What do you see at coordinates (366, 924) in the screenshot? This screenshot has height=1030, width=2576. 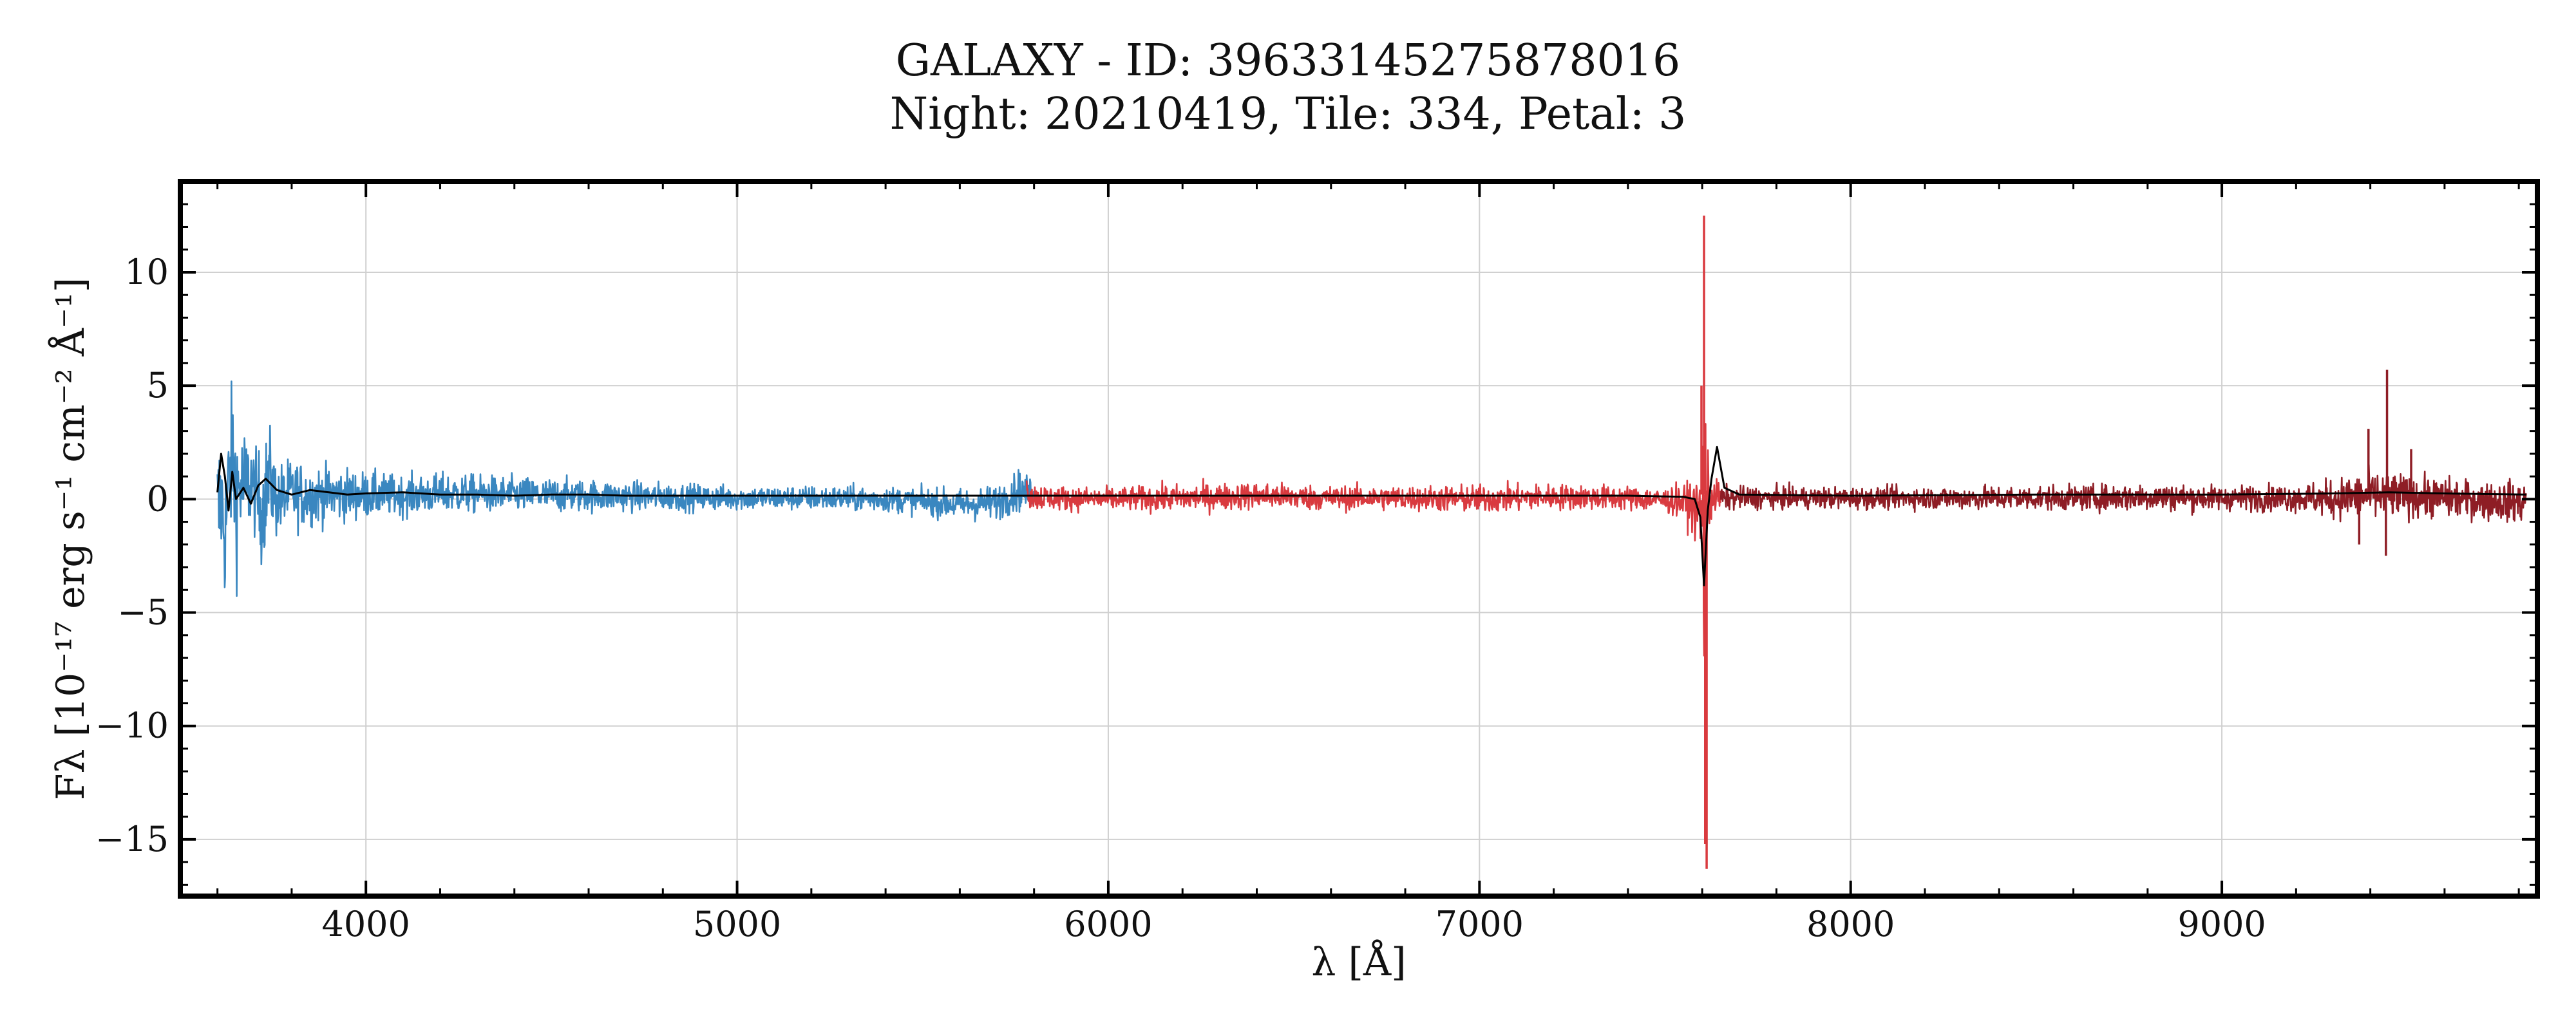 I see `x-tick-label: 4000` at bounding box center [366, 924].